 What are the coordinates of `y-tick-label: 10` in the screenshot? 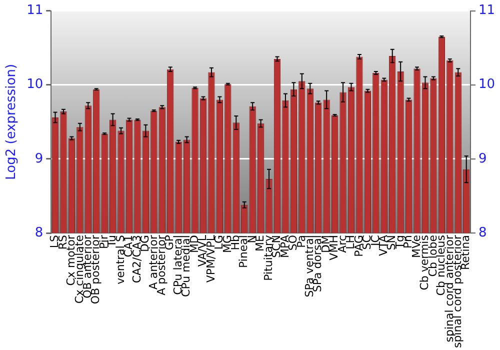 It's located at (35, 84).